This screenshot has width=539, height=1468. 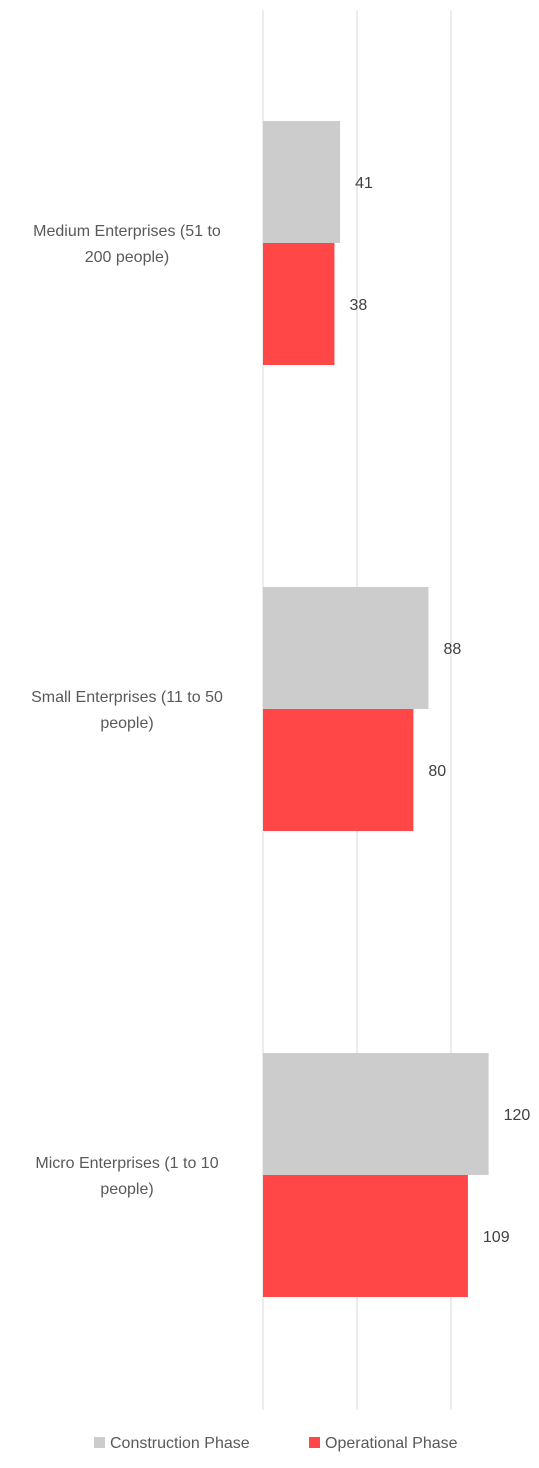 What do you see at coordinates (391, 1443) in the screenshot?
I see `legend-label-operational-phase: Operational Phase` at bounding box center [391, 1443].